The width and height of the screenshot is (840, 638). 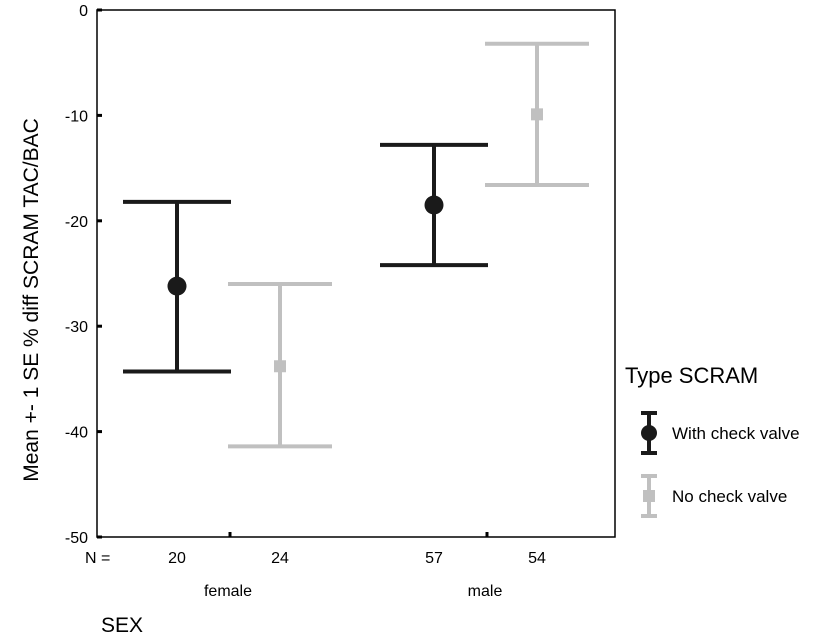 What do you see at coordinates (691, 375) in the screenshot?
I see `legend-title: Type SCRAM` at bounding box center [691, 375].